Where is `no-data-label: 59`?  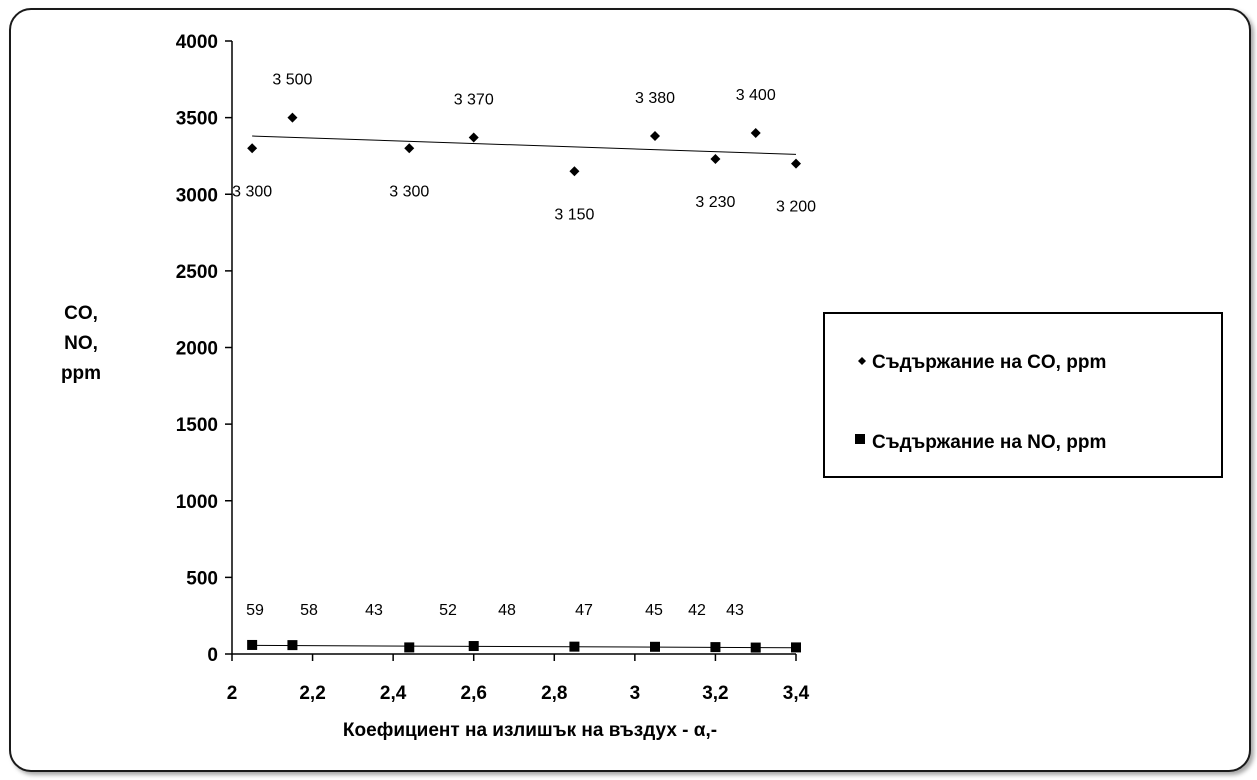 no-data-label: 59 is located at coordinates (255, 610).